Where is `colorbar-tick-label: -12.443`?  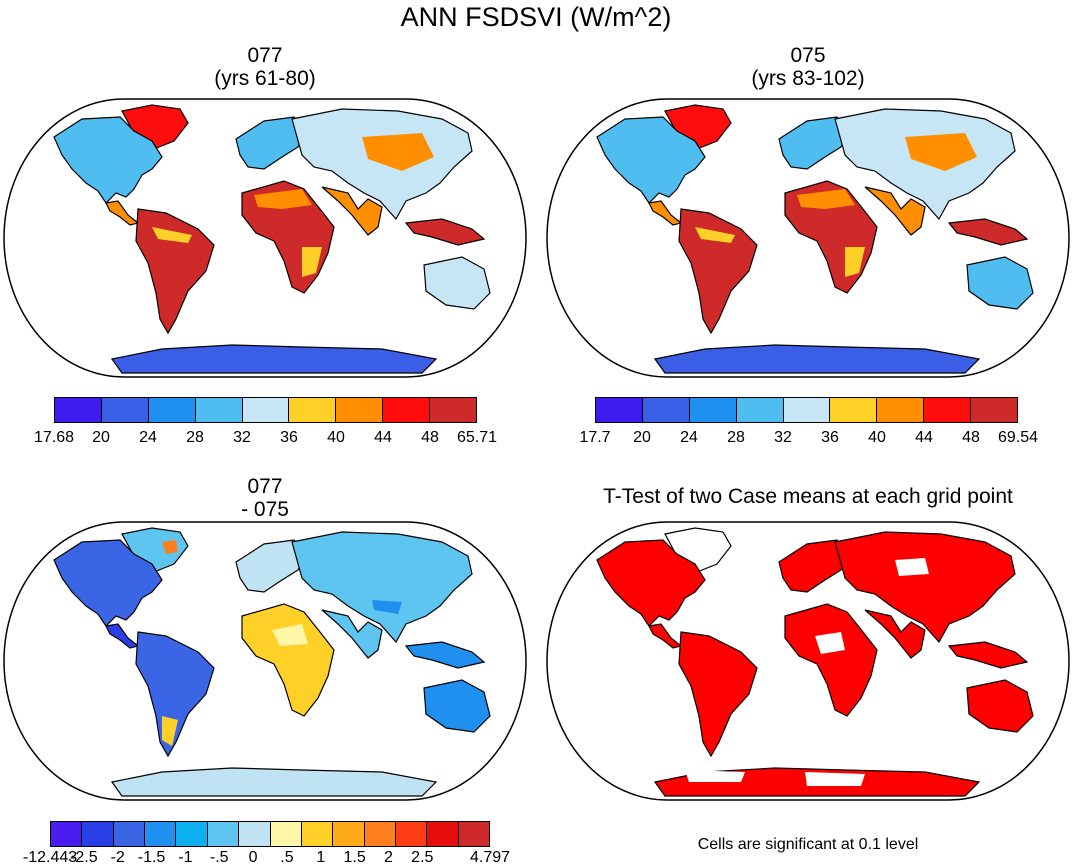 colorbar-tick-label: -12.443 is located at coordinates (50, 857).